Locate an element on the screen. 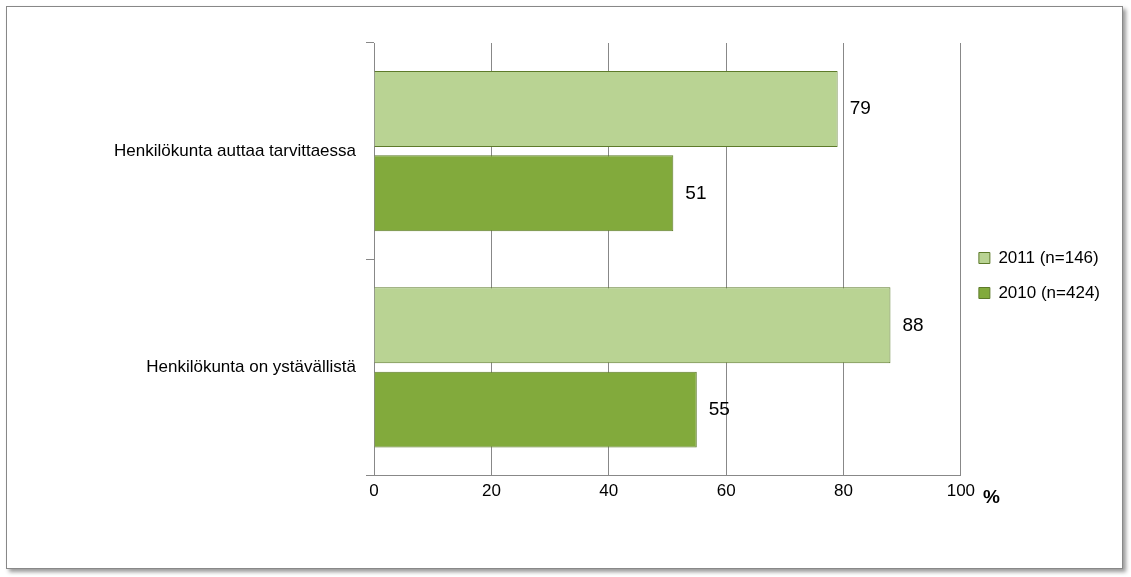  x-axis-title: % is located at coordinates (991, 496).